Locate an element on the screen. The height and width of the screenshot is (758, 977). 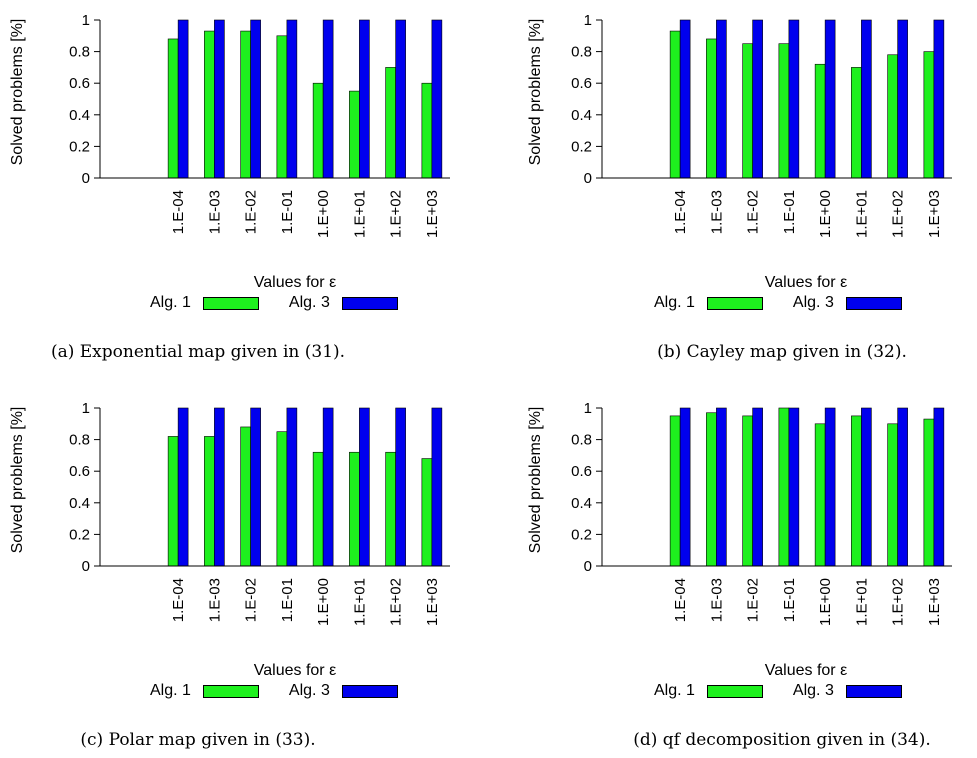
legend-swatch-alg1 is located at coordinates (230, 691).